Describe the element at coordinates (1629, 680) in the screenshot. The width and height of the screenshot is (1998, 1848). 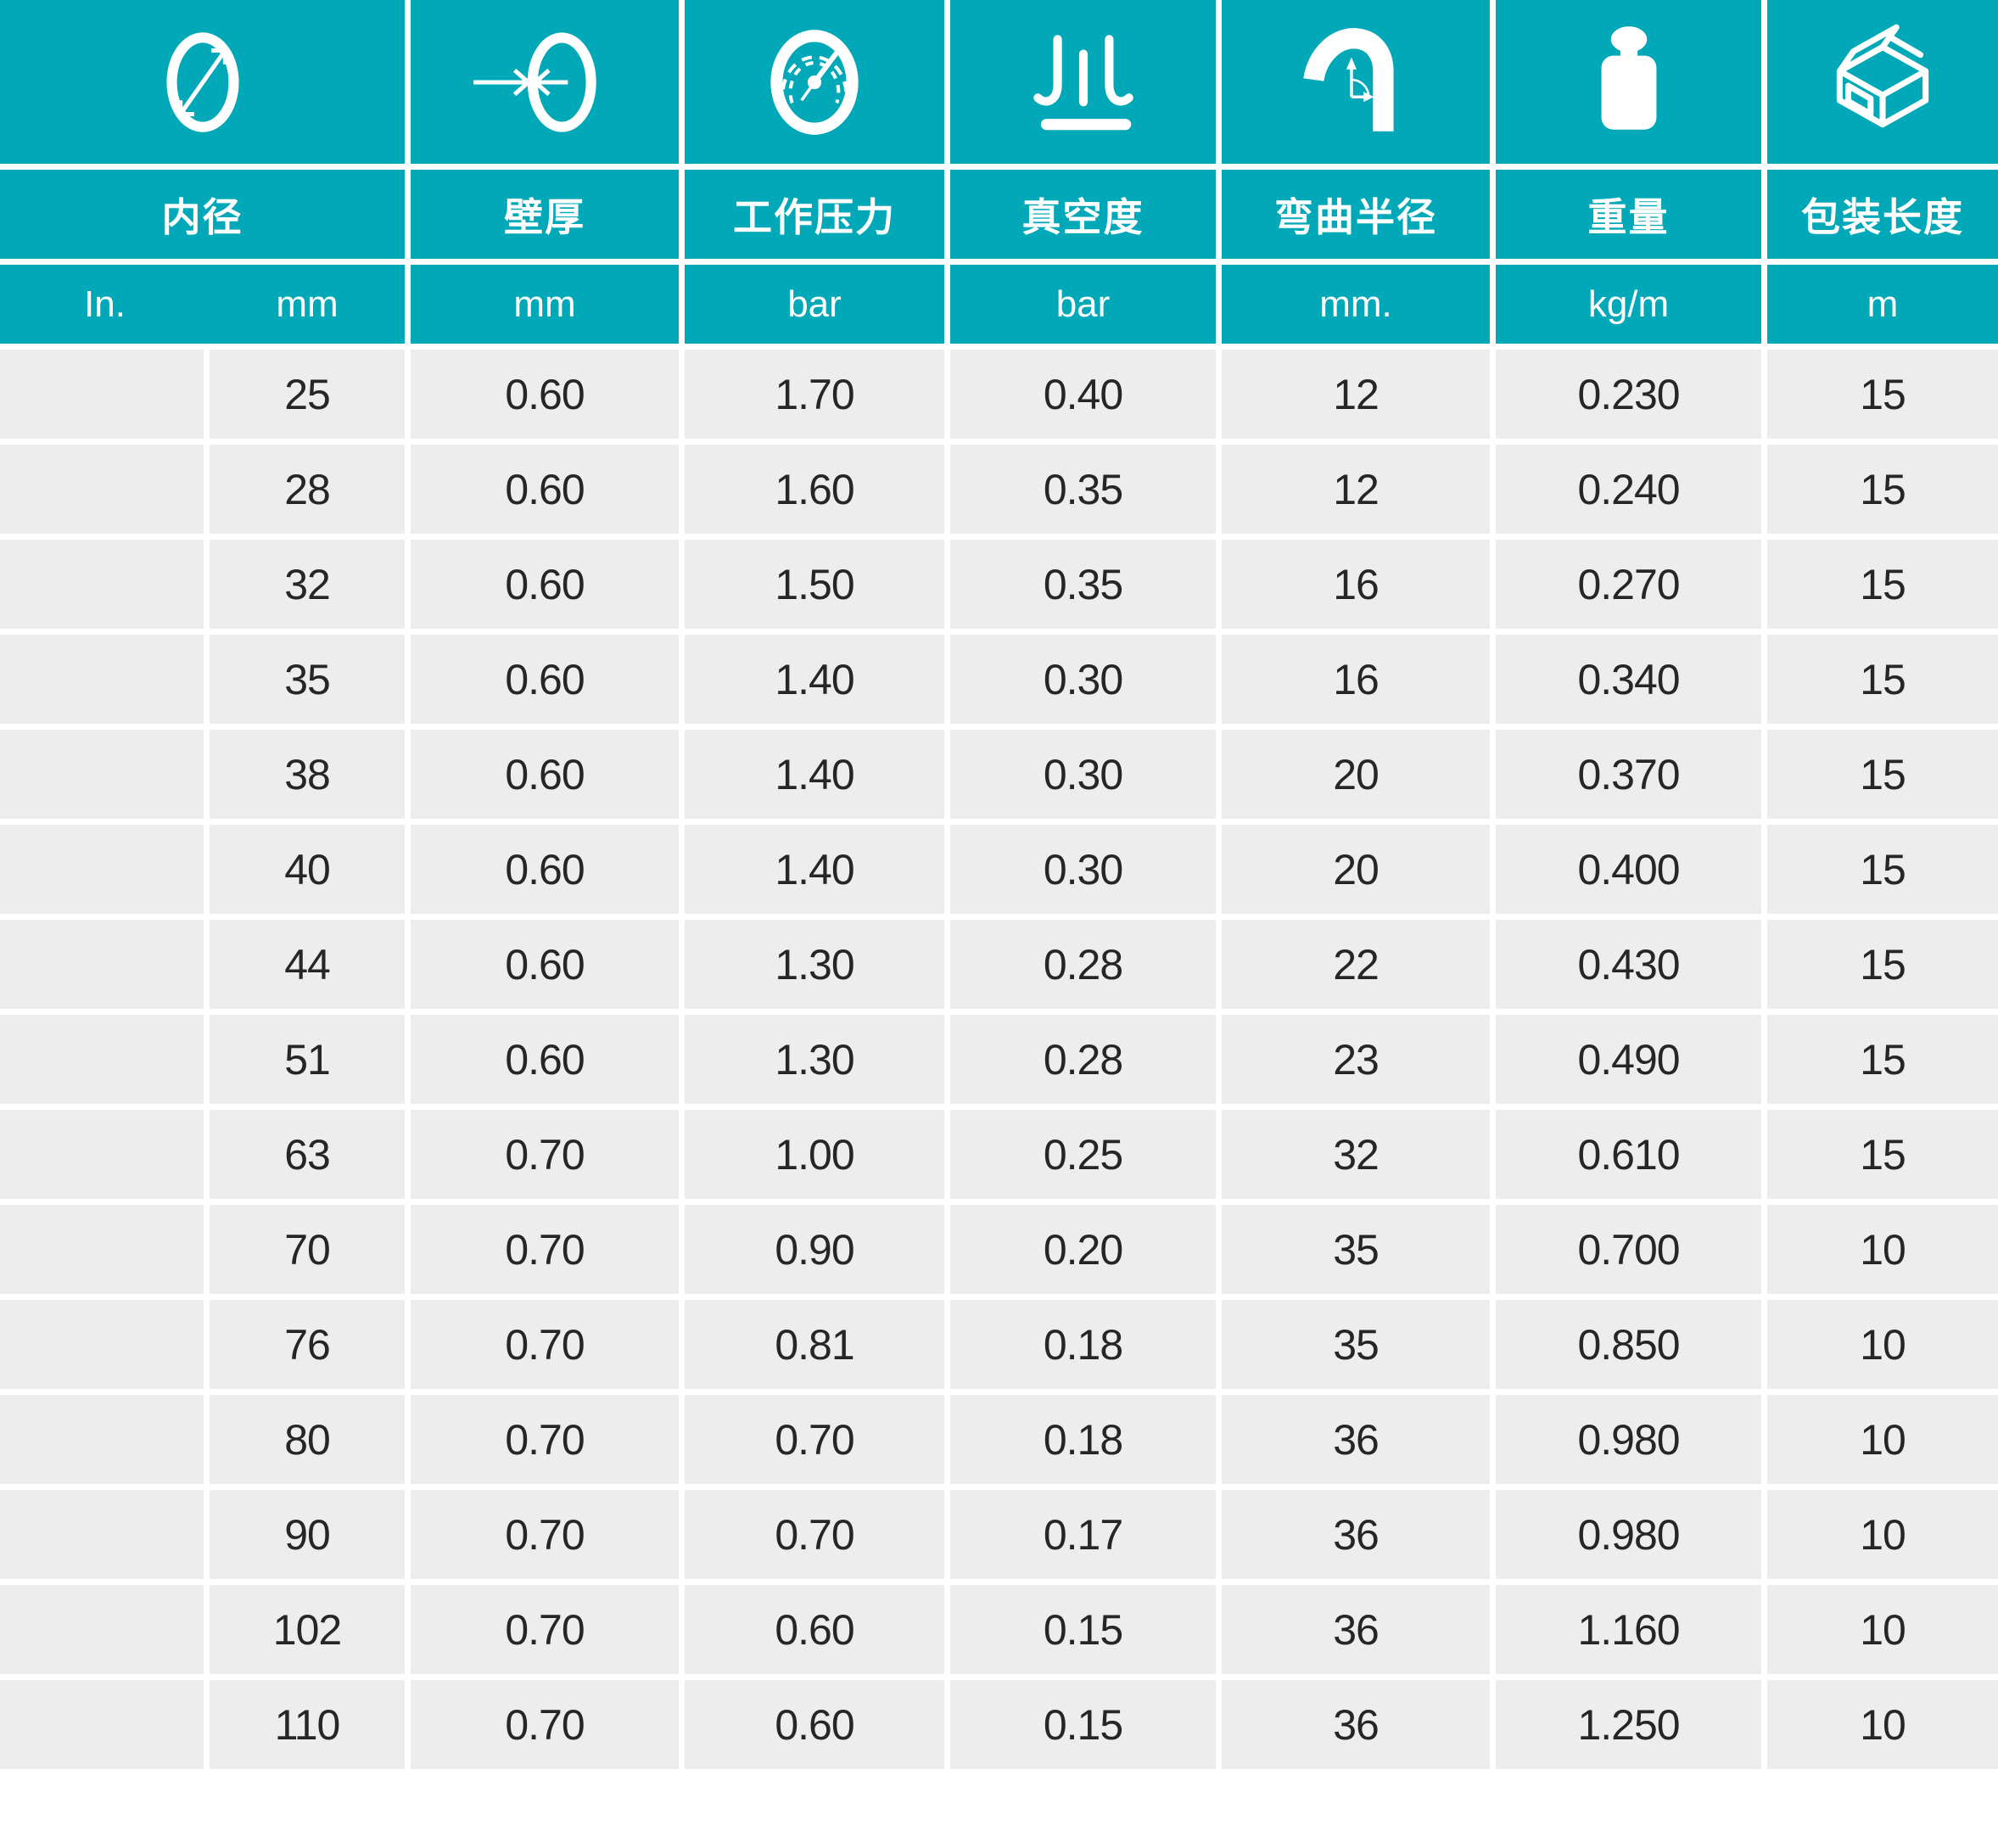
I see `cell-weight: 0.340` at that location.